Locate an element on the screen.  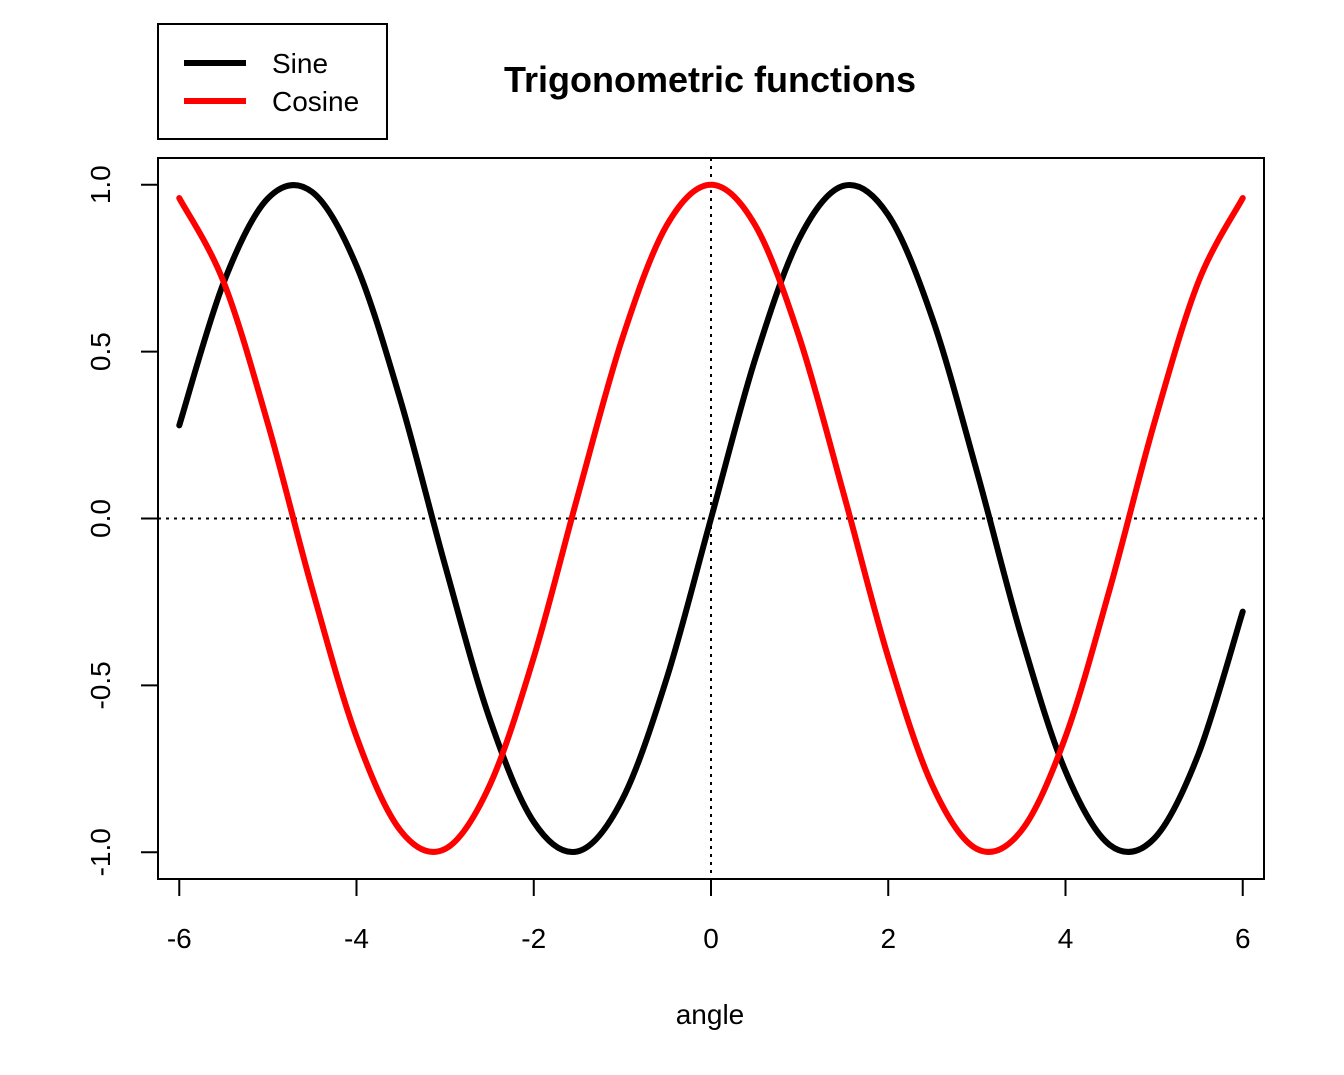
x-tick-label: -6 is located at coordinates (179, 938).